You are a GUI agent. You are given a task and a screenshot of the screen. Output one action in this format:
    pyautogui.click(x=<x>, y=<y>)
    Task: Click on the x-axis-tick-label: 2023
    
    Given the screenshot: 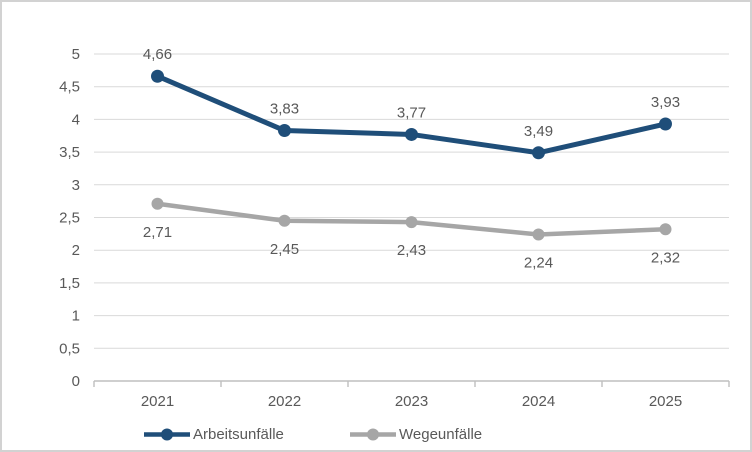 What is the action you would take?
    pyautogui.click(x=411, y=401)
    